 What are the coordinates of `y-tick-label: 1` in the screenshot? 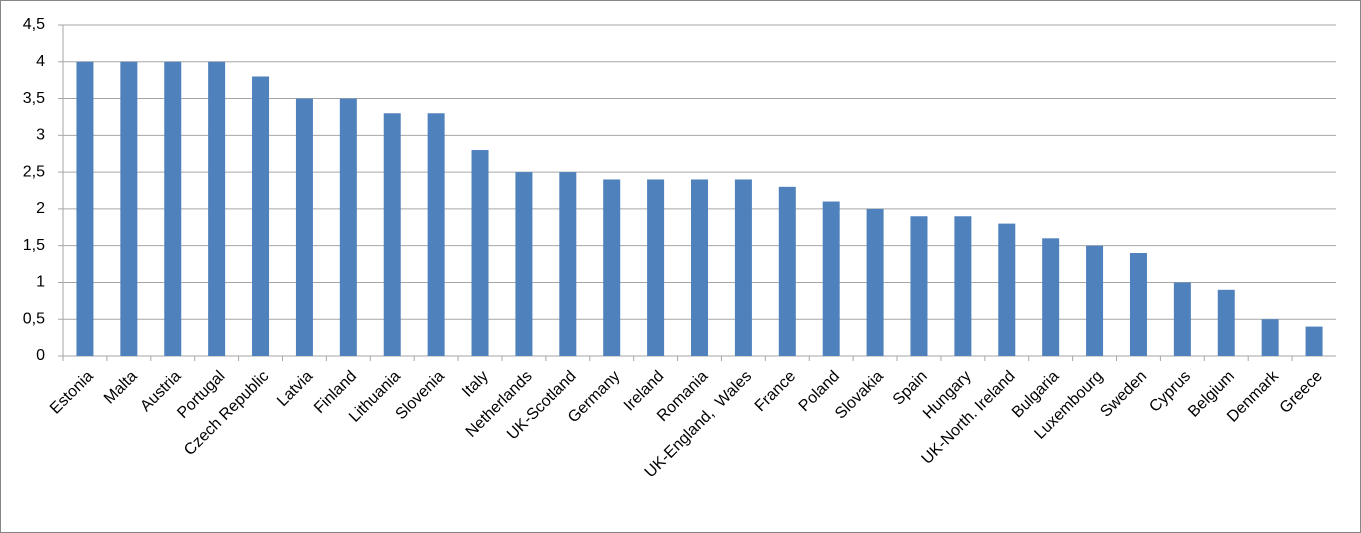 It's located at (40, 282).